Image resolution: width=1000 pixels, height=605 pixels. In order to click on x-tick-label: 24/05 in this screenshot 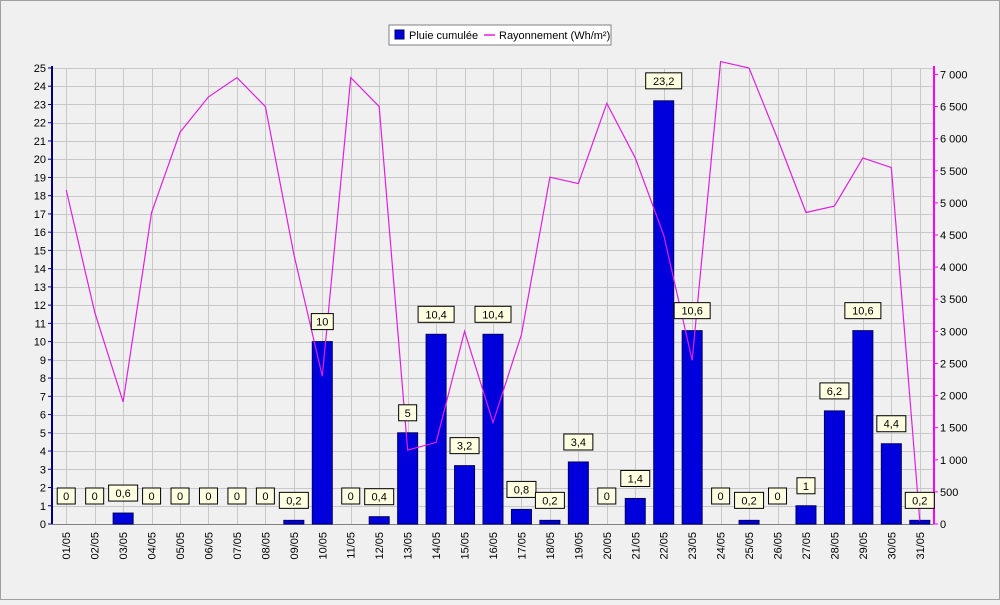, I will do `click(722, 546)`.